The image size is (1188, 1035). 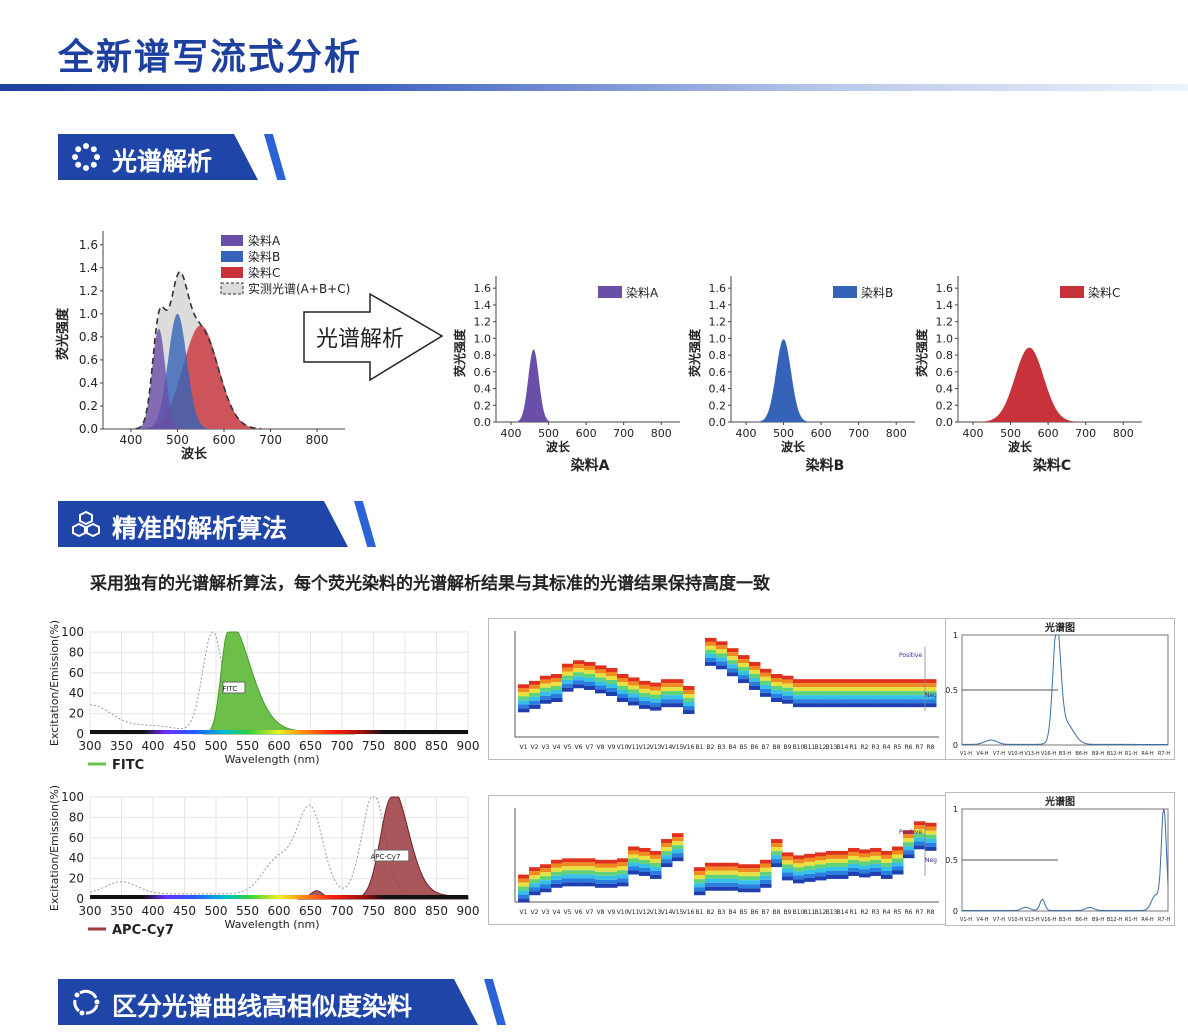 I want to click on chart-title: 染料B, so click(x=825, y=465).